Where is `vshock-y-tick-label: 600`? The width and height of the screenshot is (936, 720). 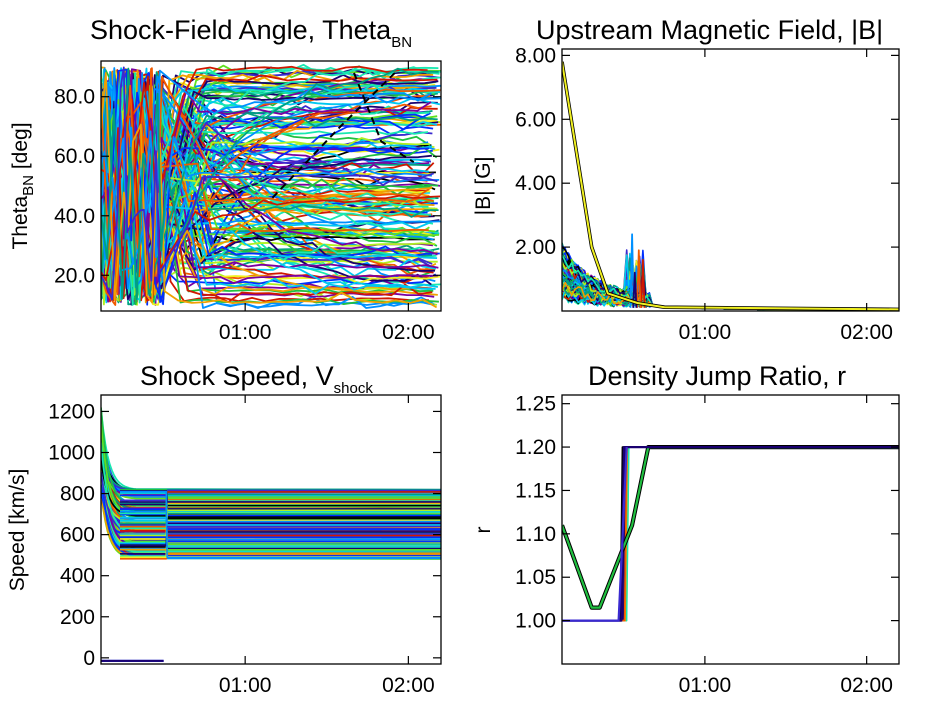
vshock-y-tick-label: 600 is located at coordinates (77, 535).